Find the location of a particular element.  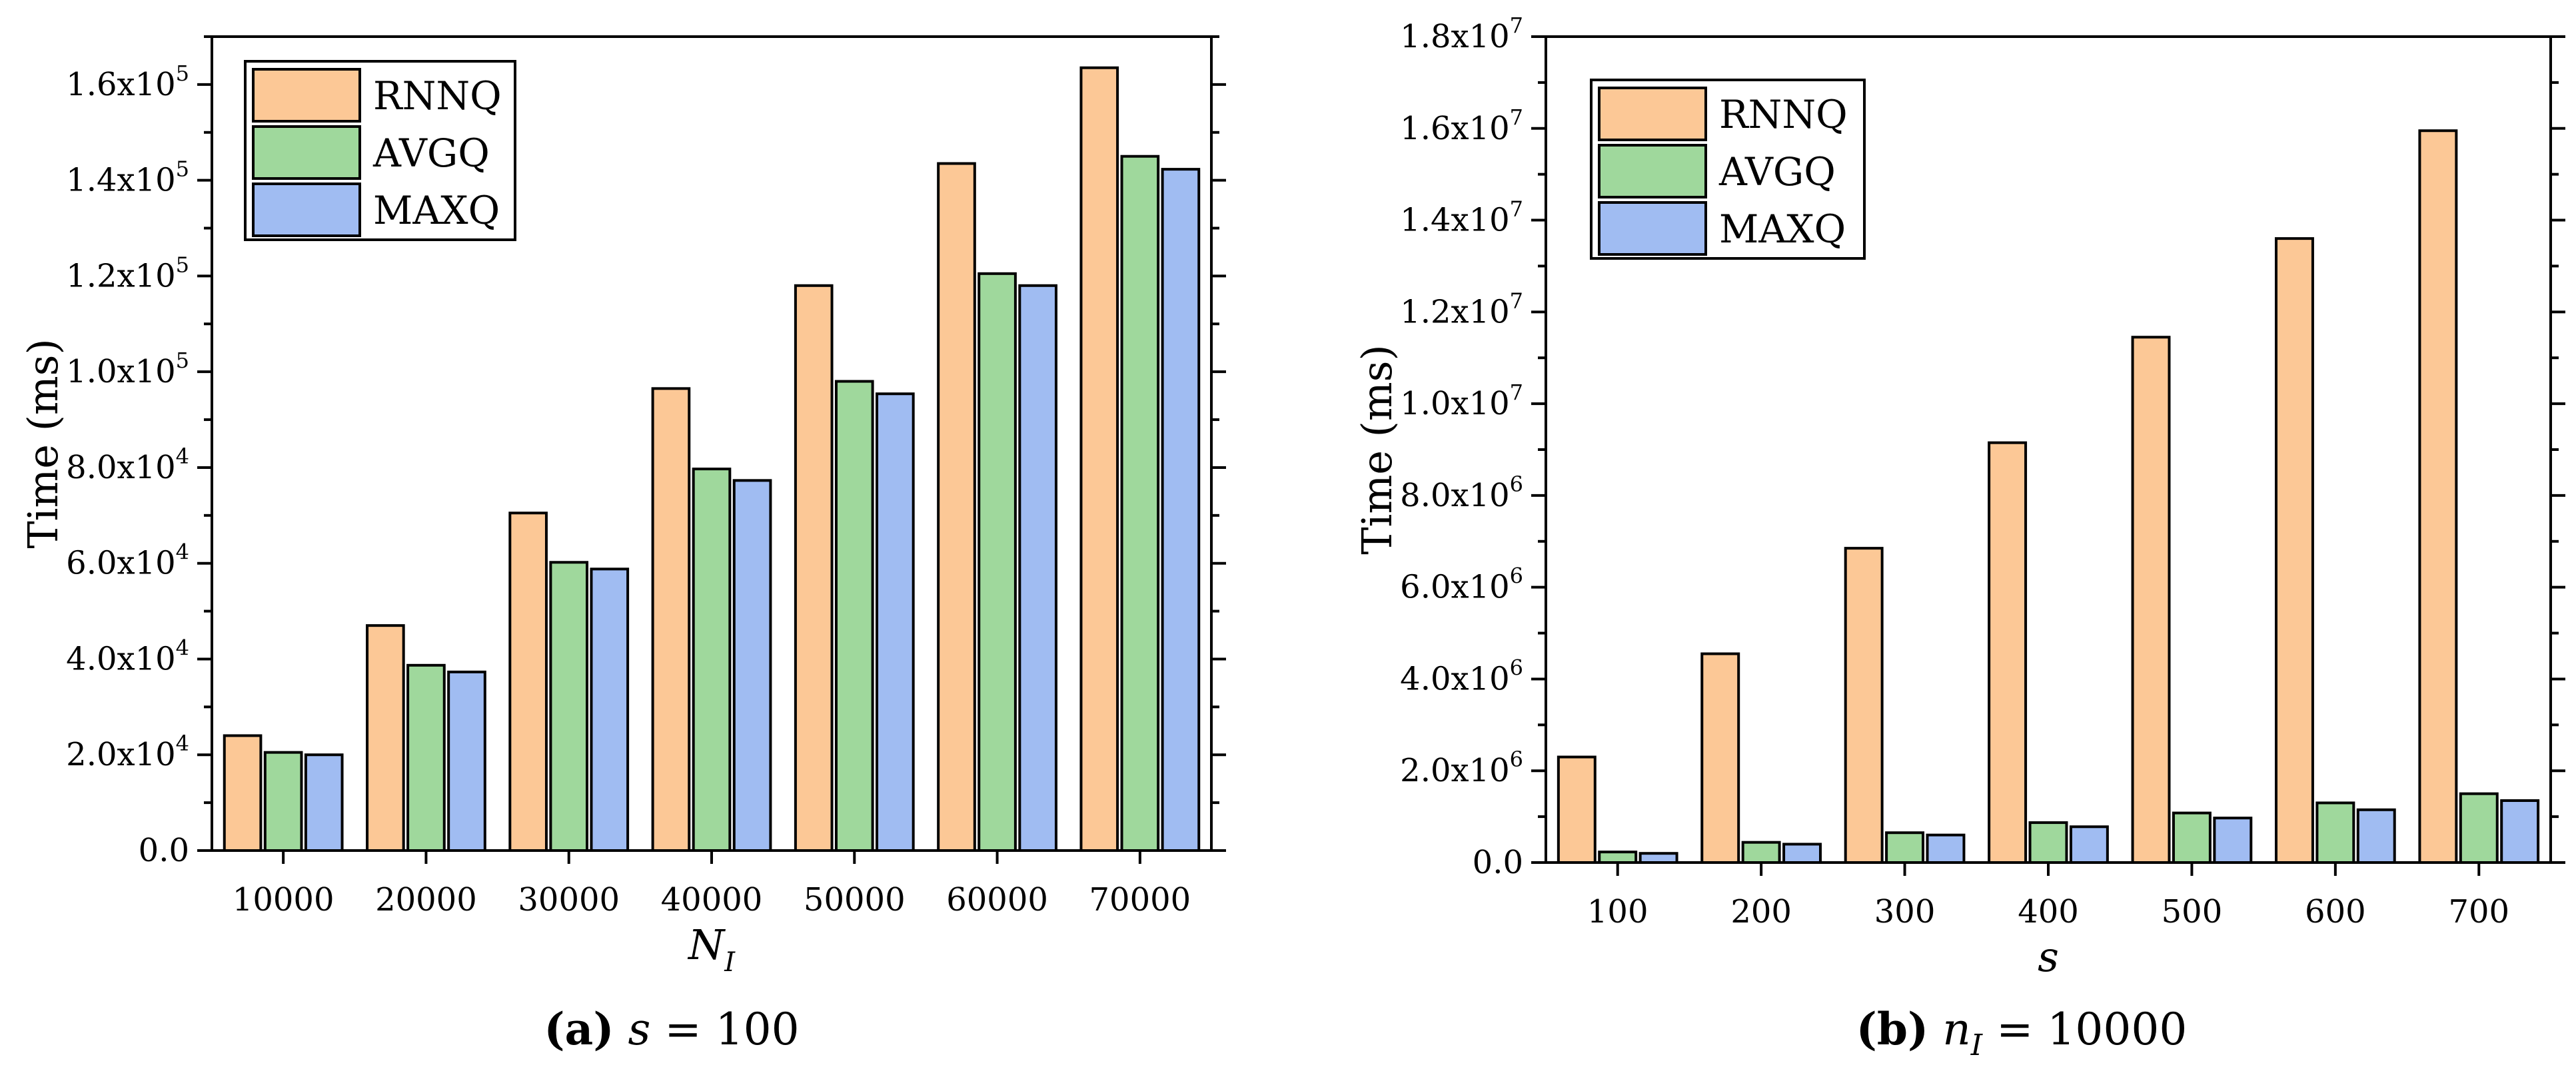

x-tick-label: 200 is located at coordinates (1761, 911).